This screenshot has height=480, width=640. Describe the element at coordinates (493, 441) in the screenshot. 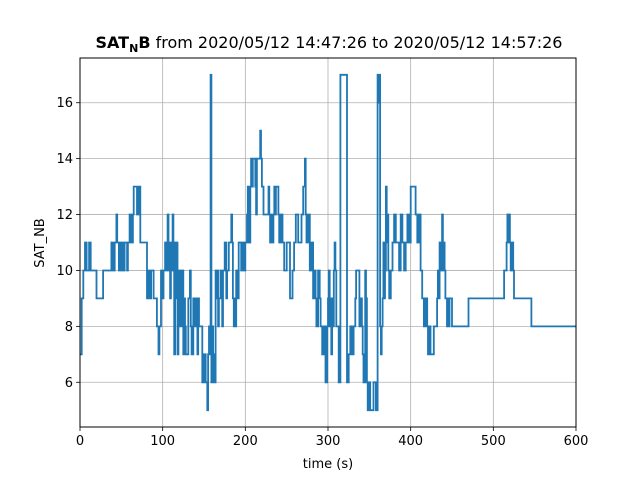

I see `x-tick-label-5: 500` at that location.